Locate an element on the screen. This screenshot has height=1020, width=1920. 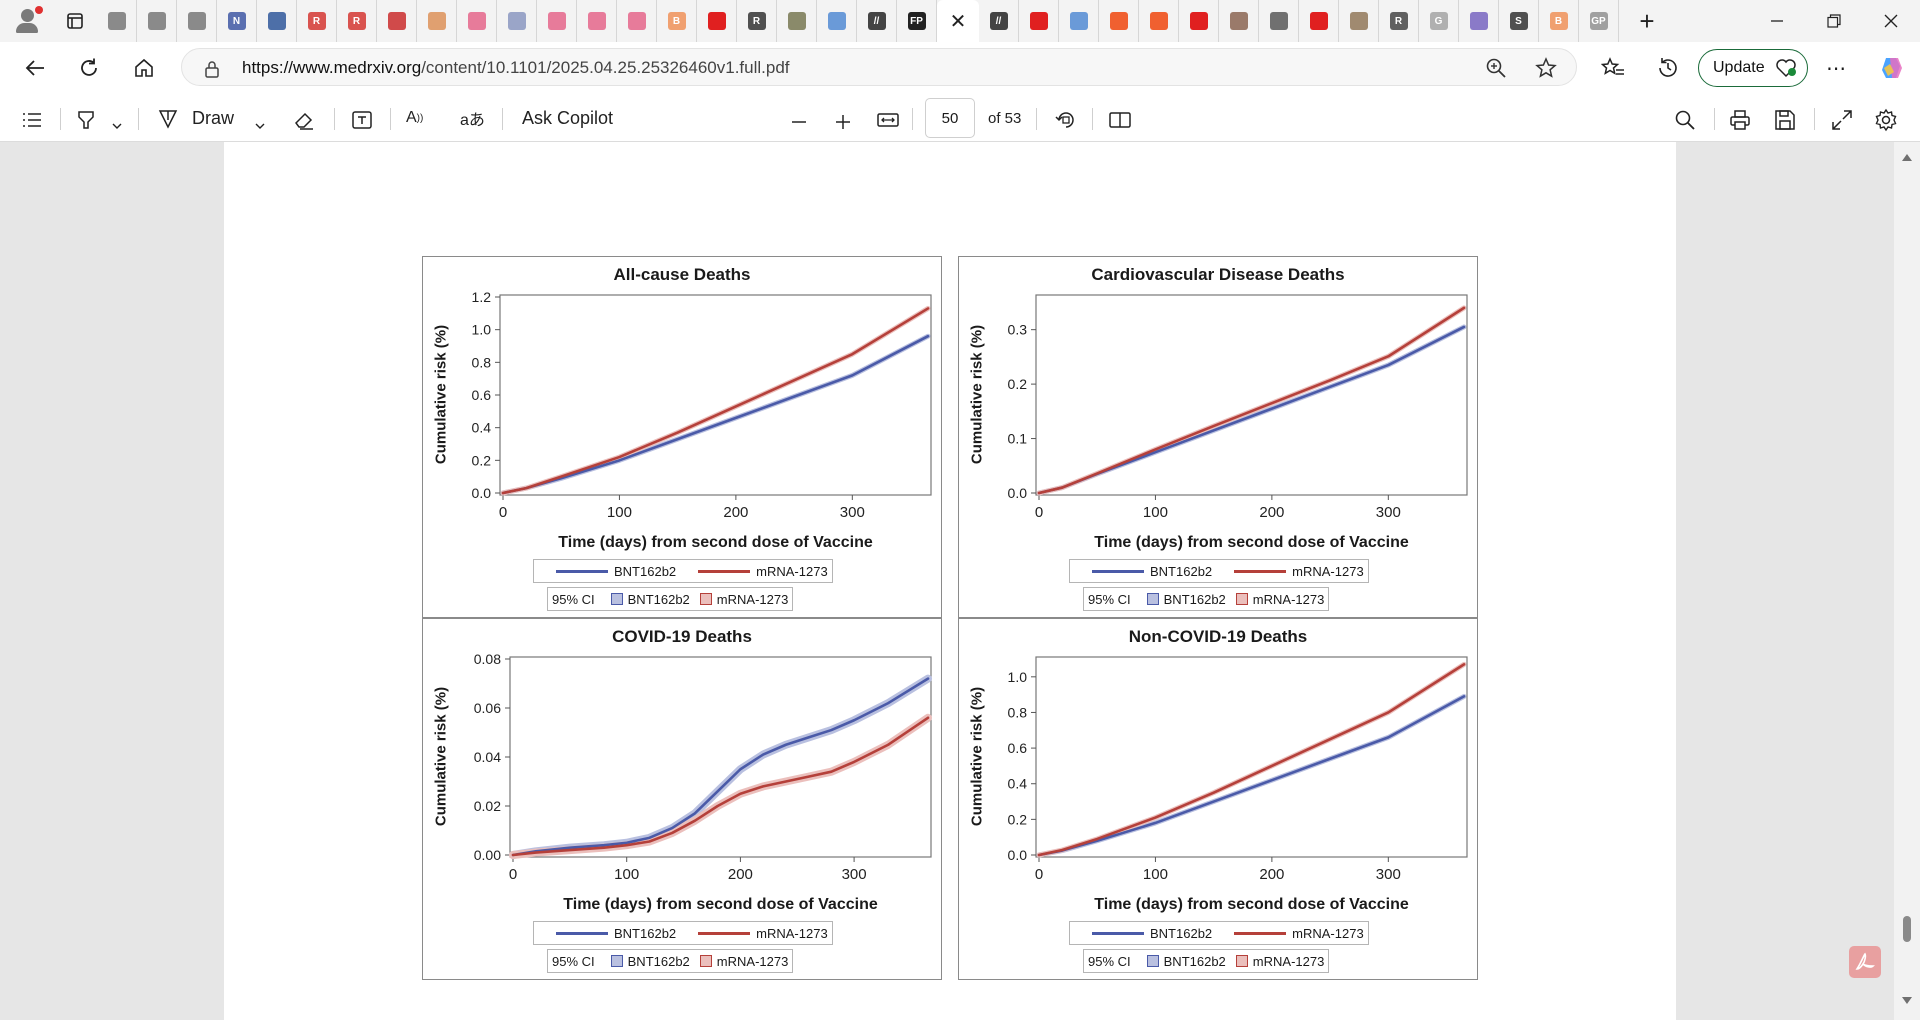
browser-tab: N is located at coordinates (237, 21).